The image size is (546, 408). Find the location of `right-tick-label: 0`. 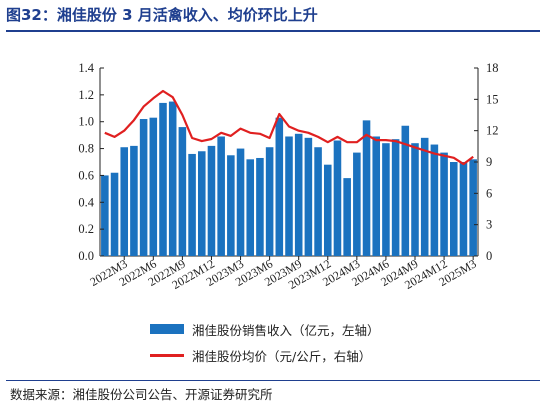

right-tick-label: 0 is located at coordinates (489, 256).